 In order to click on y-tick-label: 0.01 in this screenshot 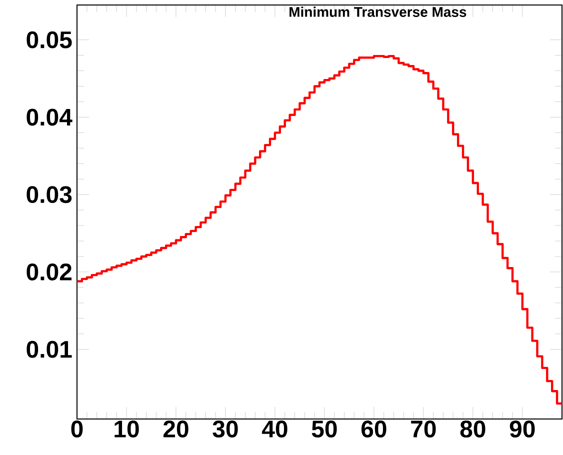, I will do `click(49, 349)`.